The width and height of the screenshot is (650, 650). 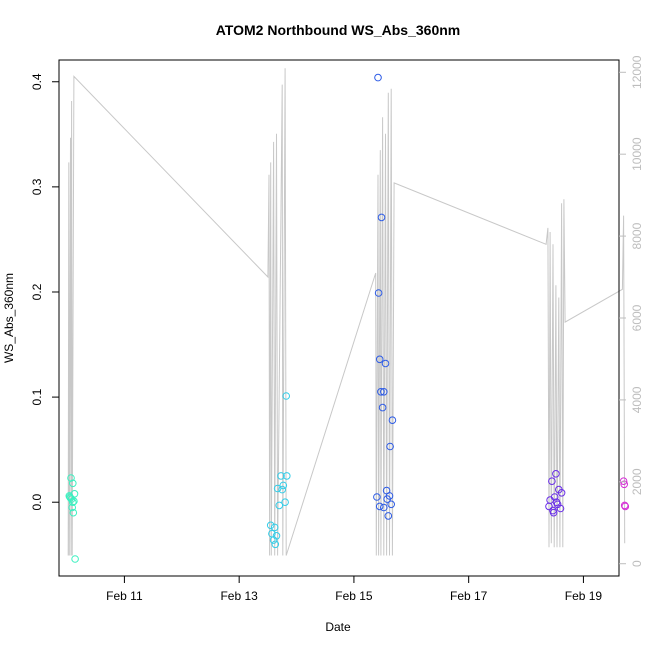 I want to click on y2-tick-label: 10000, so click(x=637, y=154).